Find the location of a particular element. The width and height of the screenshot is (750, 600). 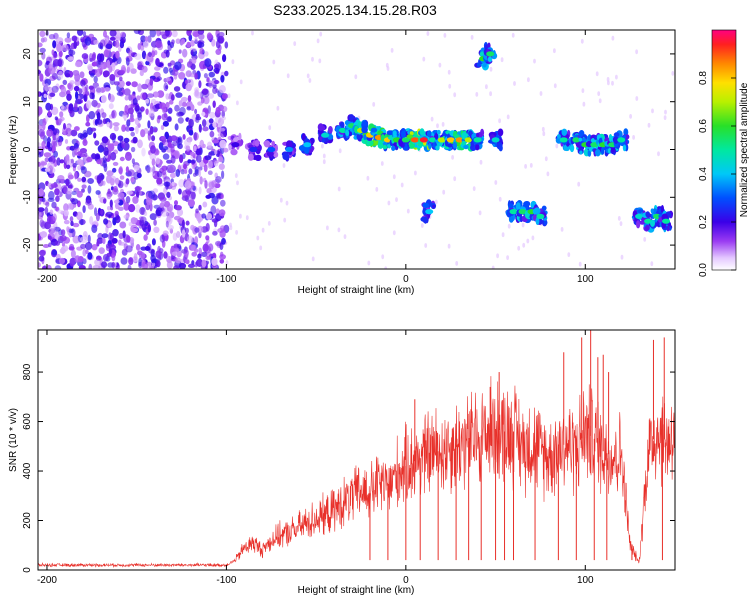

y-tick-label: 400 is located at coordinates (27, 470).